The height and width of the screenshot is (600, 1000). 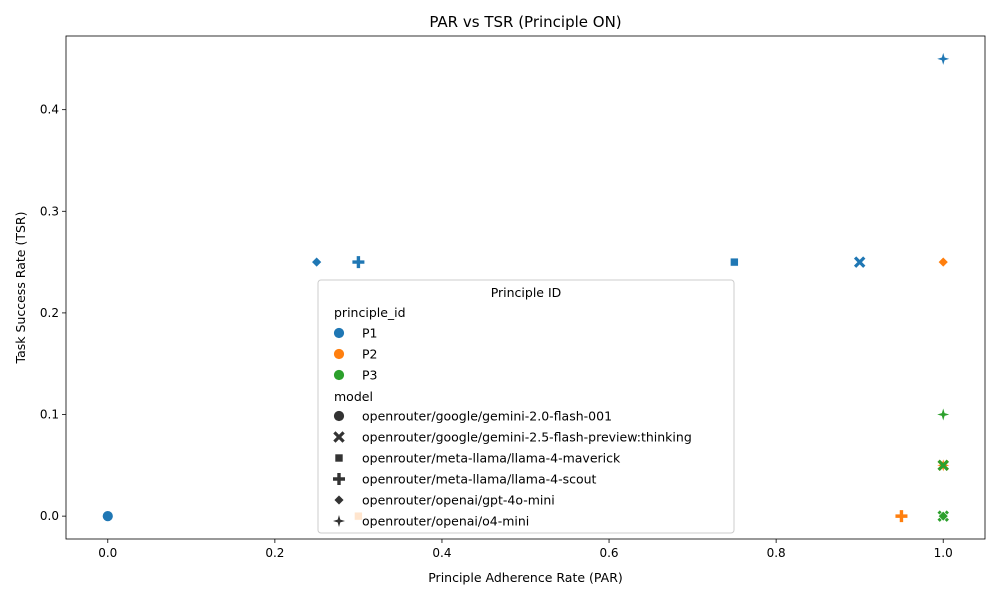 I want to click on x-tick-label: 0.2, so click(x=274, y=553).